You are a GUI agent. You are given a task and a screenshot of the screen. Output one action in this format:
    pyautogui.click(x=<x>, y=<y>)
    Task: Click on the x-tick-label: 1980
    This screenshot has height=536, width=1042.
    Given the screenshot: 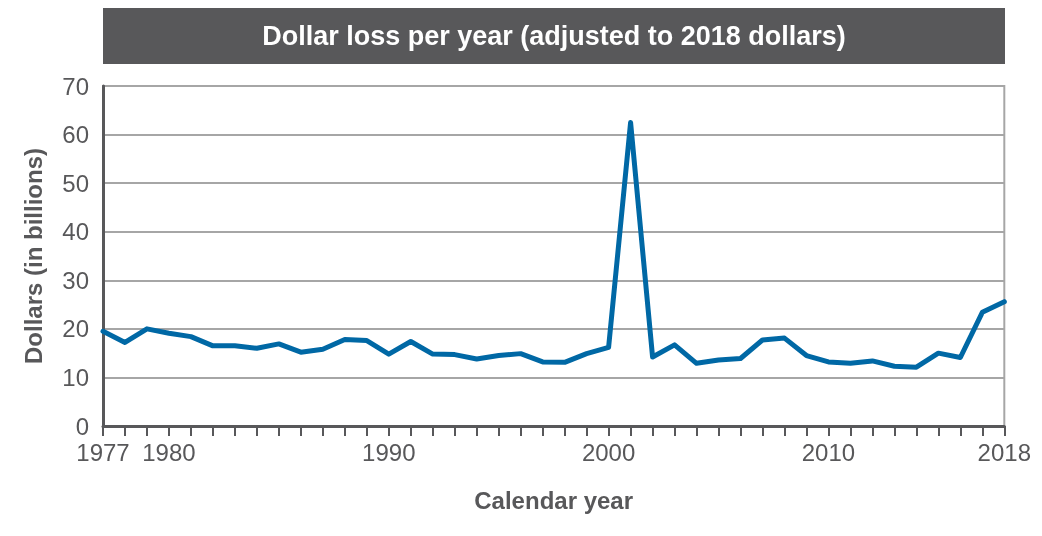 What is the action you would take?
    pyautogui.click(x=169, y=452)
    